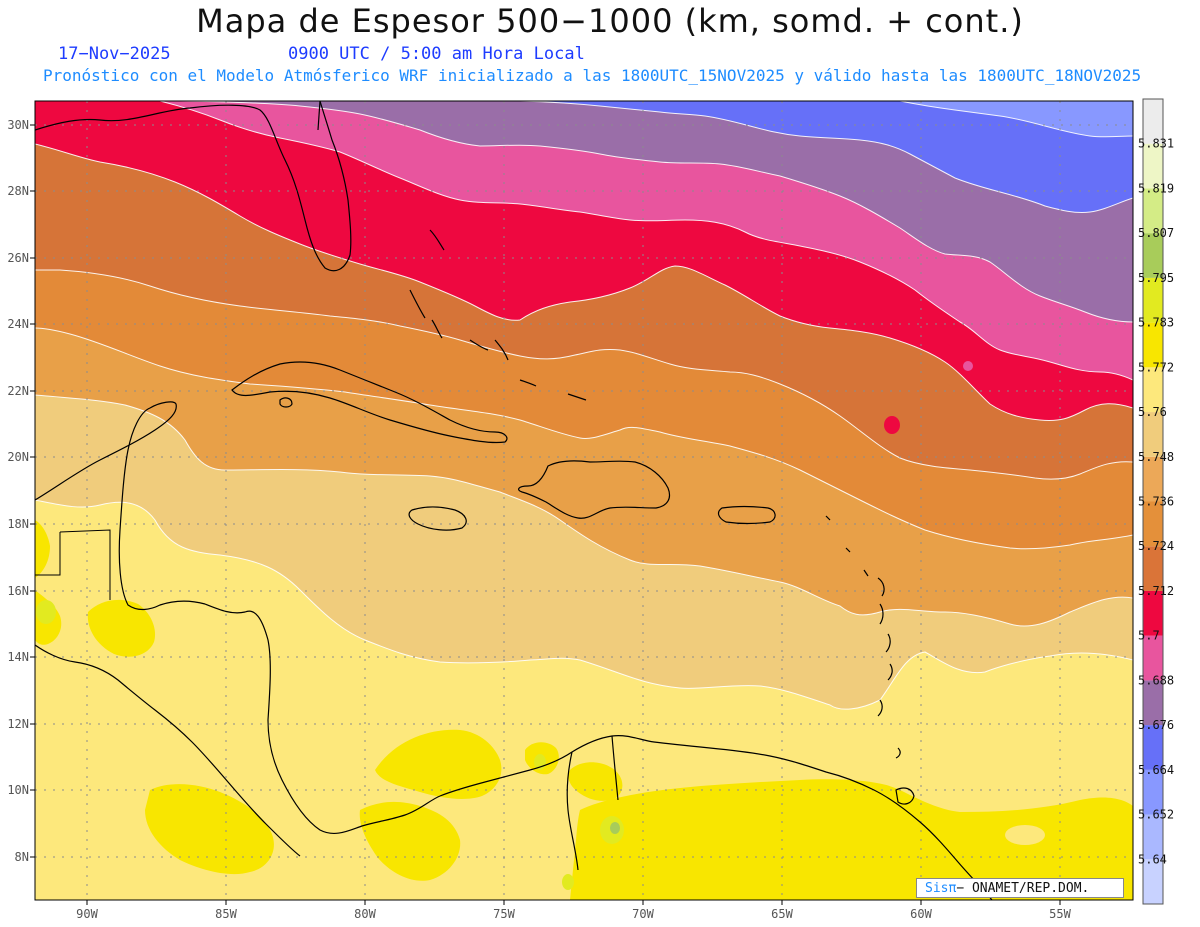 The image size is (1200, 927). What do you see at coordinates (18, 191) in the screenshot?
I see `lat-label: 28N` at bounding box center [18, 191].